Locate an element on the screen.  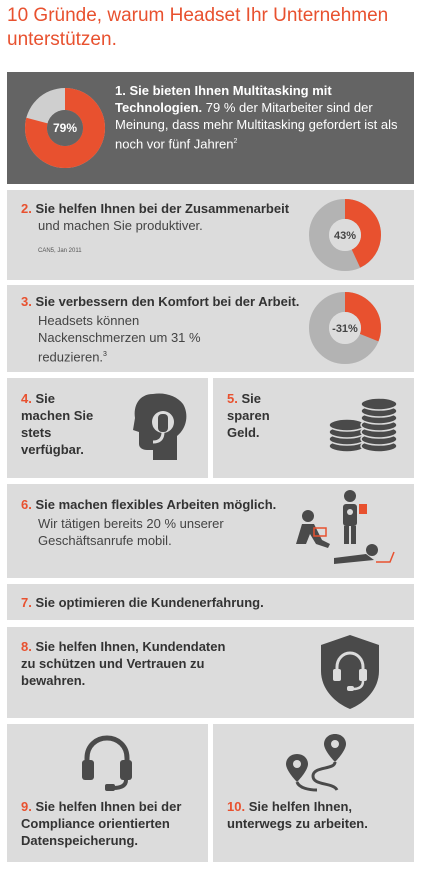
donut-chart-43: 43% is located at coordinates (345, 235).